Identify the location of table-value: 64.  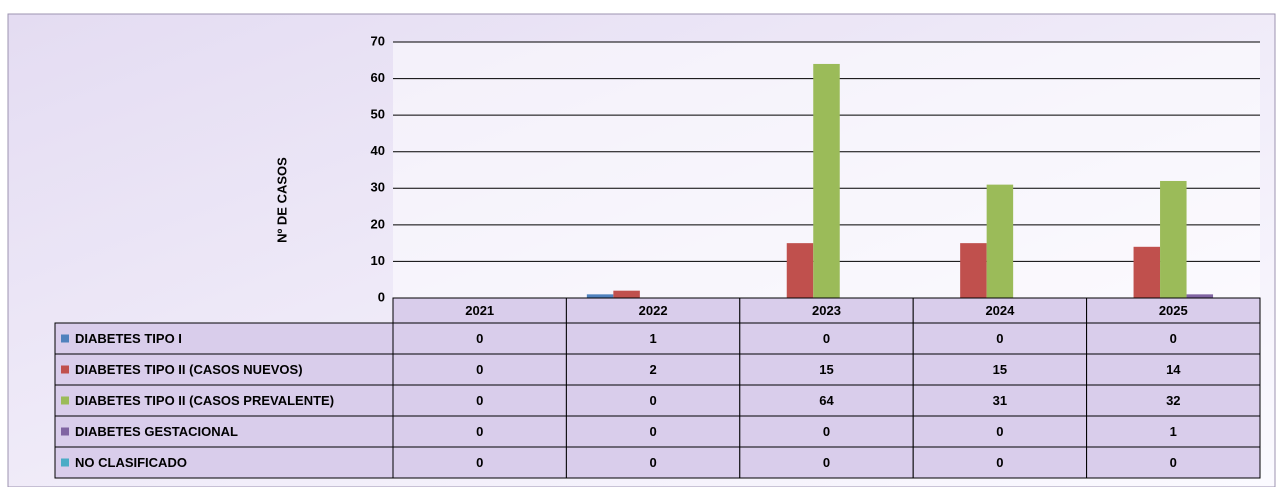
(826, 400).